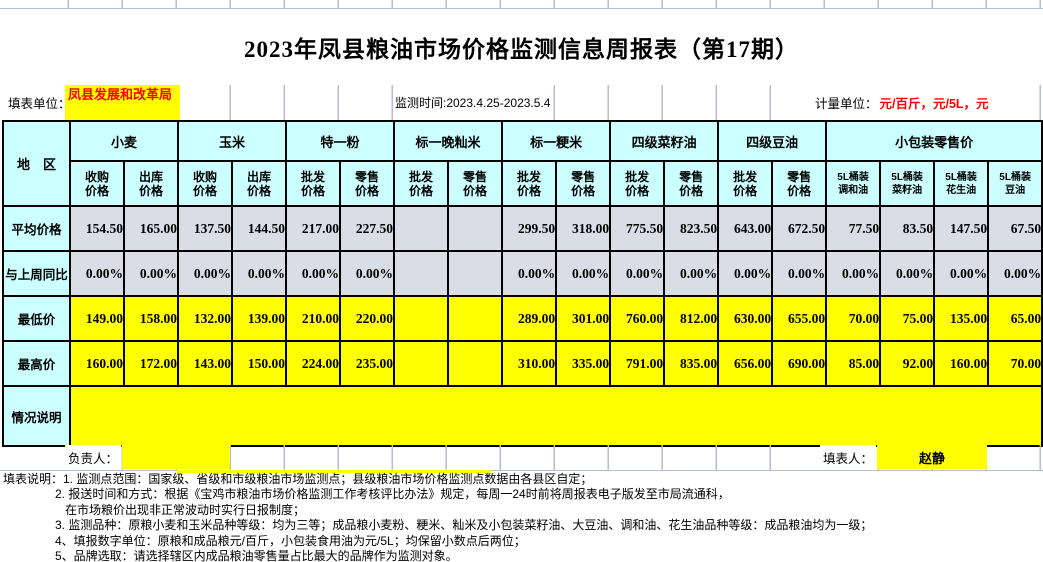  Describe the element at coordinates (185, 509) in the screenshot. I see `instruction-line: 在市场粮价出现非正常波动时实行日报制度；` at that location.